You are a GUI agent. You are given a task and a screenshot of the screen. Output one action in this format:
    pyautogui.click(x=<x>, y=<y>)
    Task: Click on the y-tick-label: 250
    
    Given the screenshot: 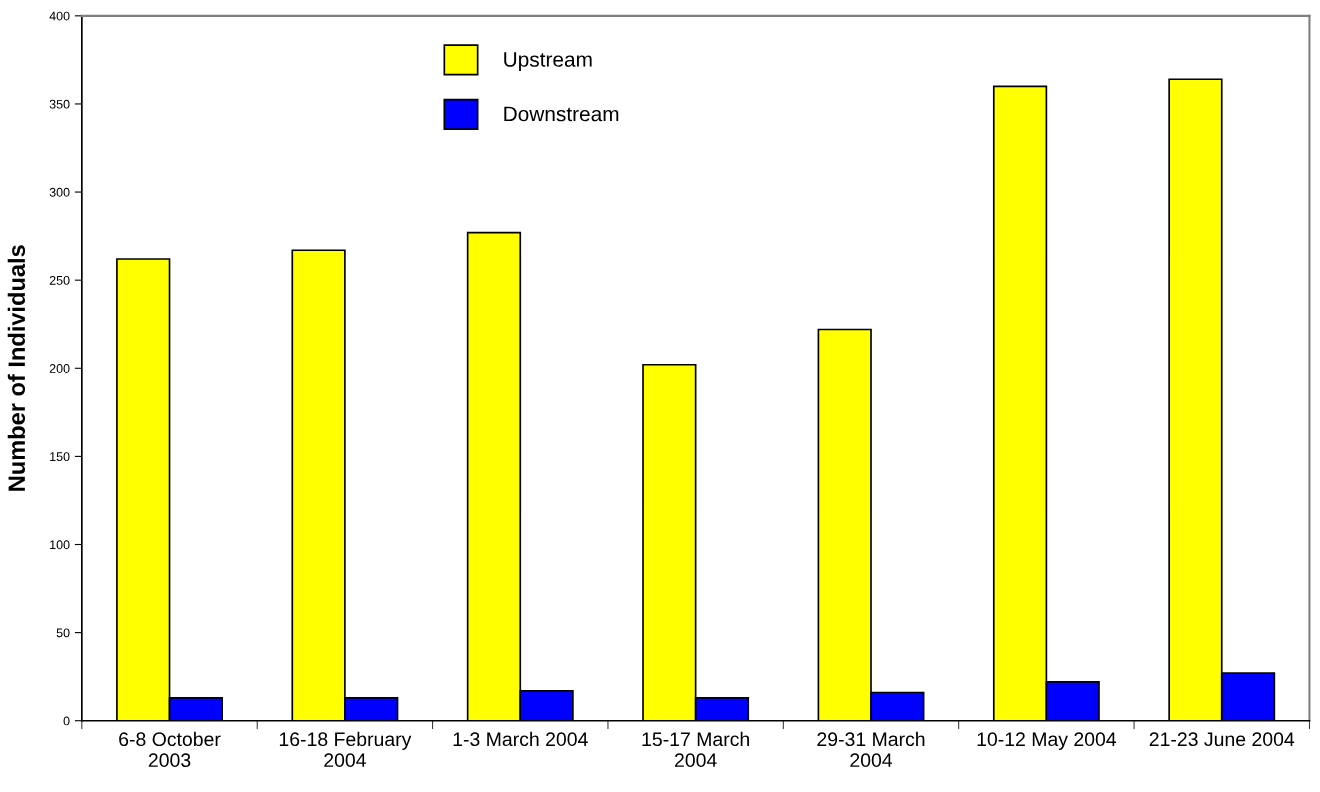 What is the action you would take?
    pyautogui.click(x=59, y=280)
    